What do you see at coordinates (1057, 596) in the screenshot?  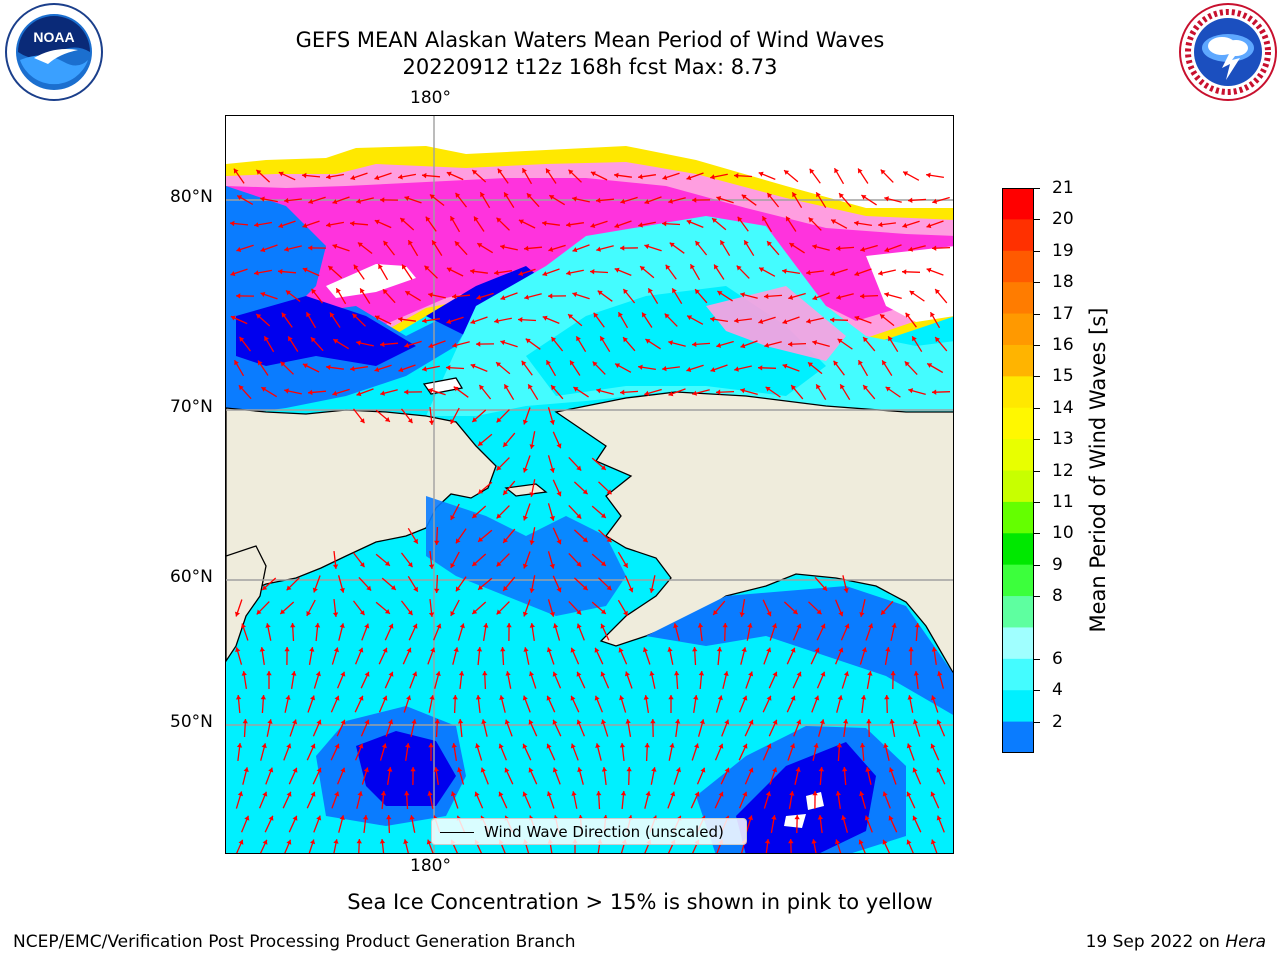 I see `colorbar-tick-label: 8` at bounding box center [1057, 596].